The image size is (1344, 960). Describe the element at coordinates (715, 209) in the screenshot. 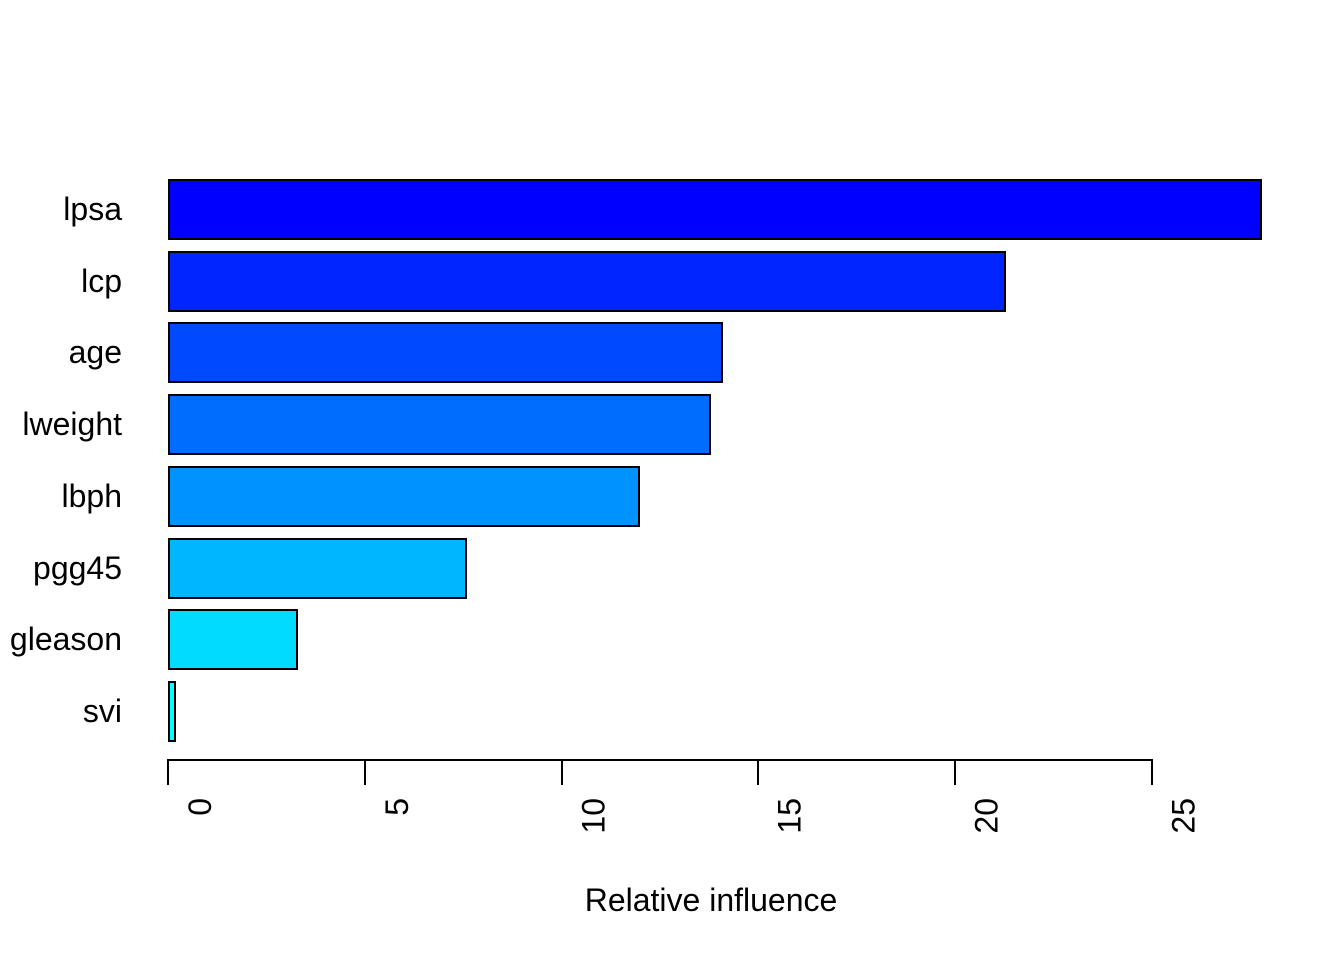

I see `bar-lpsa` at that location.